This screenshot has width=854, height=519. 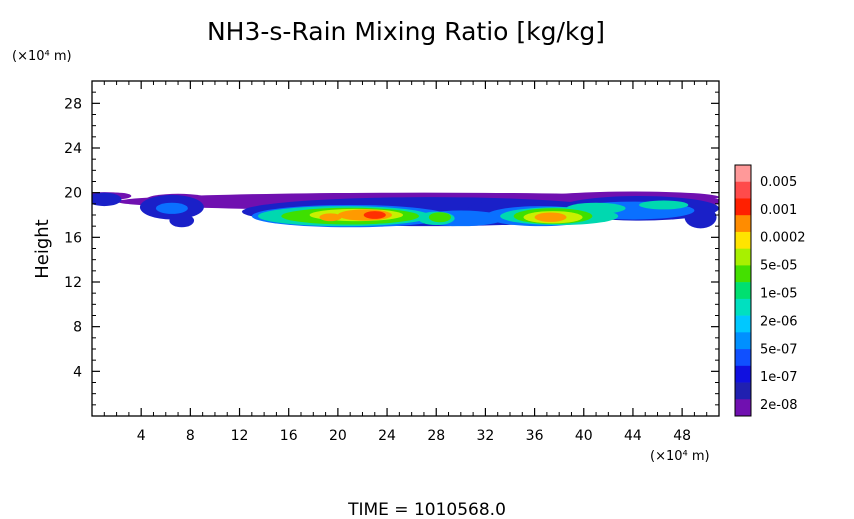 What do you see at coordinates (42, 56) in the screenshot?
I see `y-axis-unit: (×10⁴ m)` at bounding box center [42, 56].